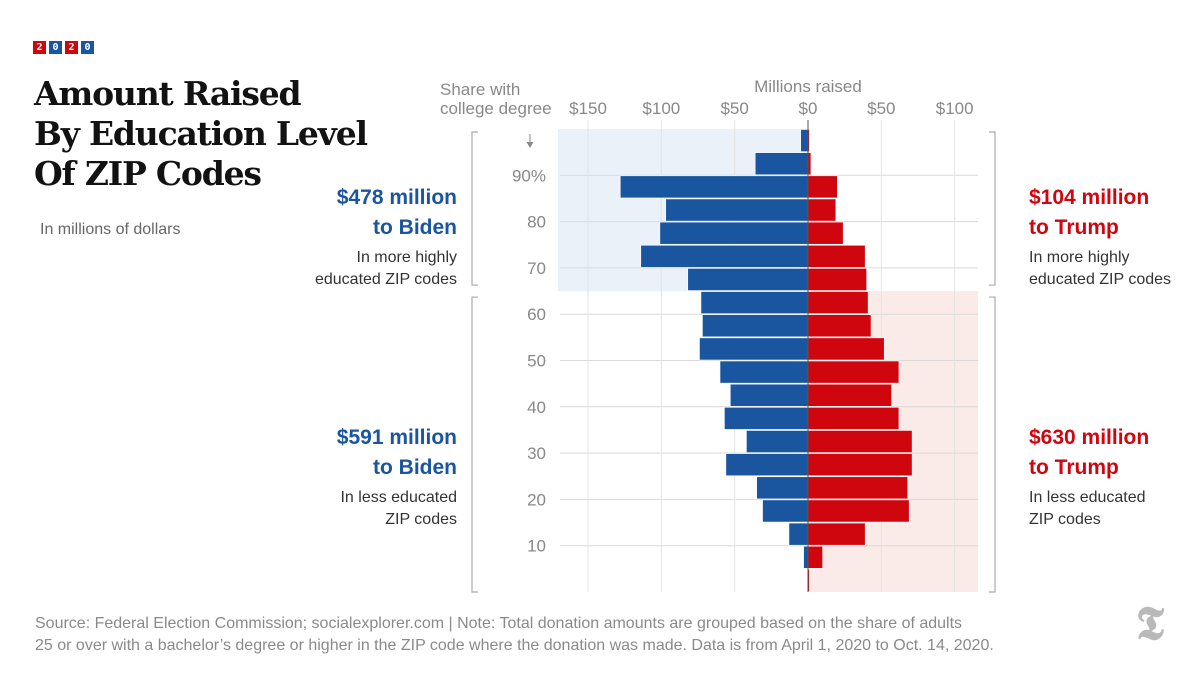 The image size is (1200, 675). I want to click on y-tick-label: 90%, so click(529, 175).